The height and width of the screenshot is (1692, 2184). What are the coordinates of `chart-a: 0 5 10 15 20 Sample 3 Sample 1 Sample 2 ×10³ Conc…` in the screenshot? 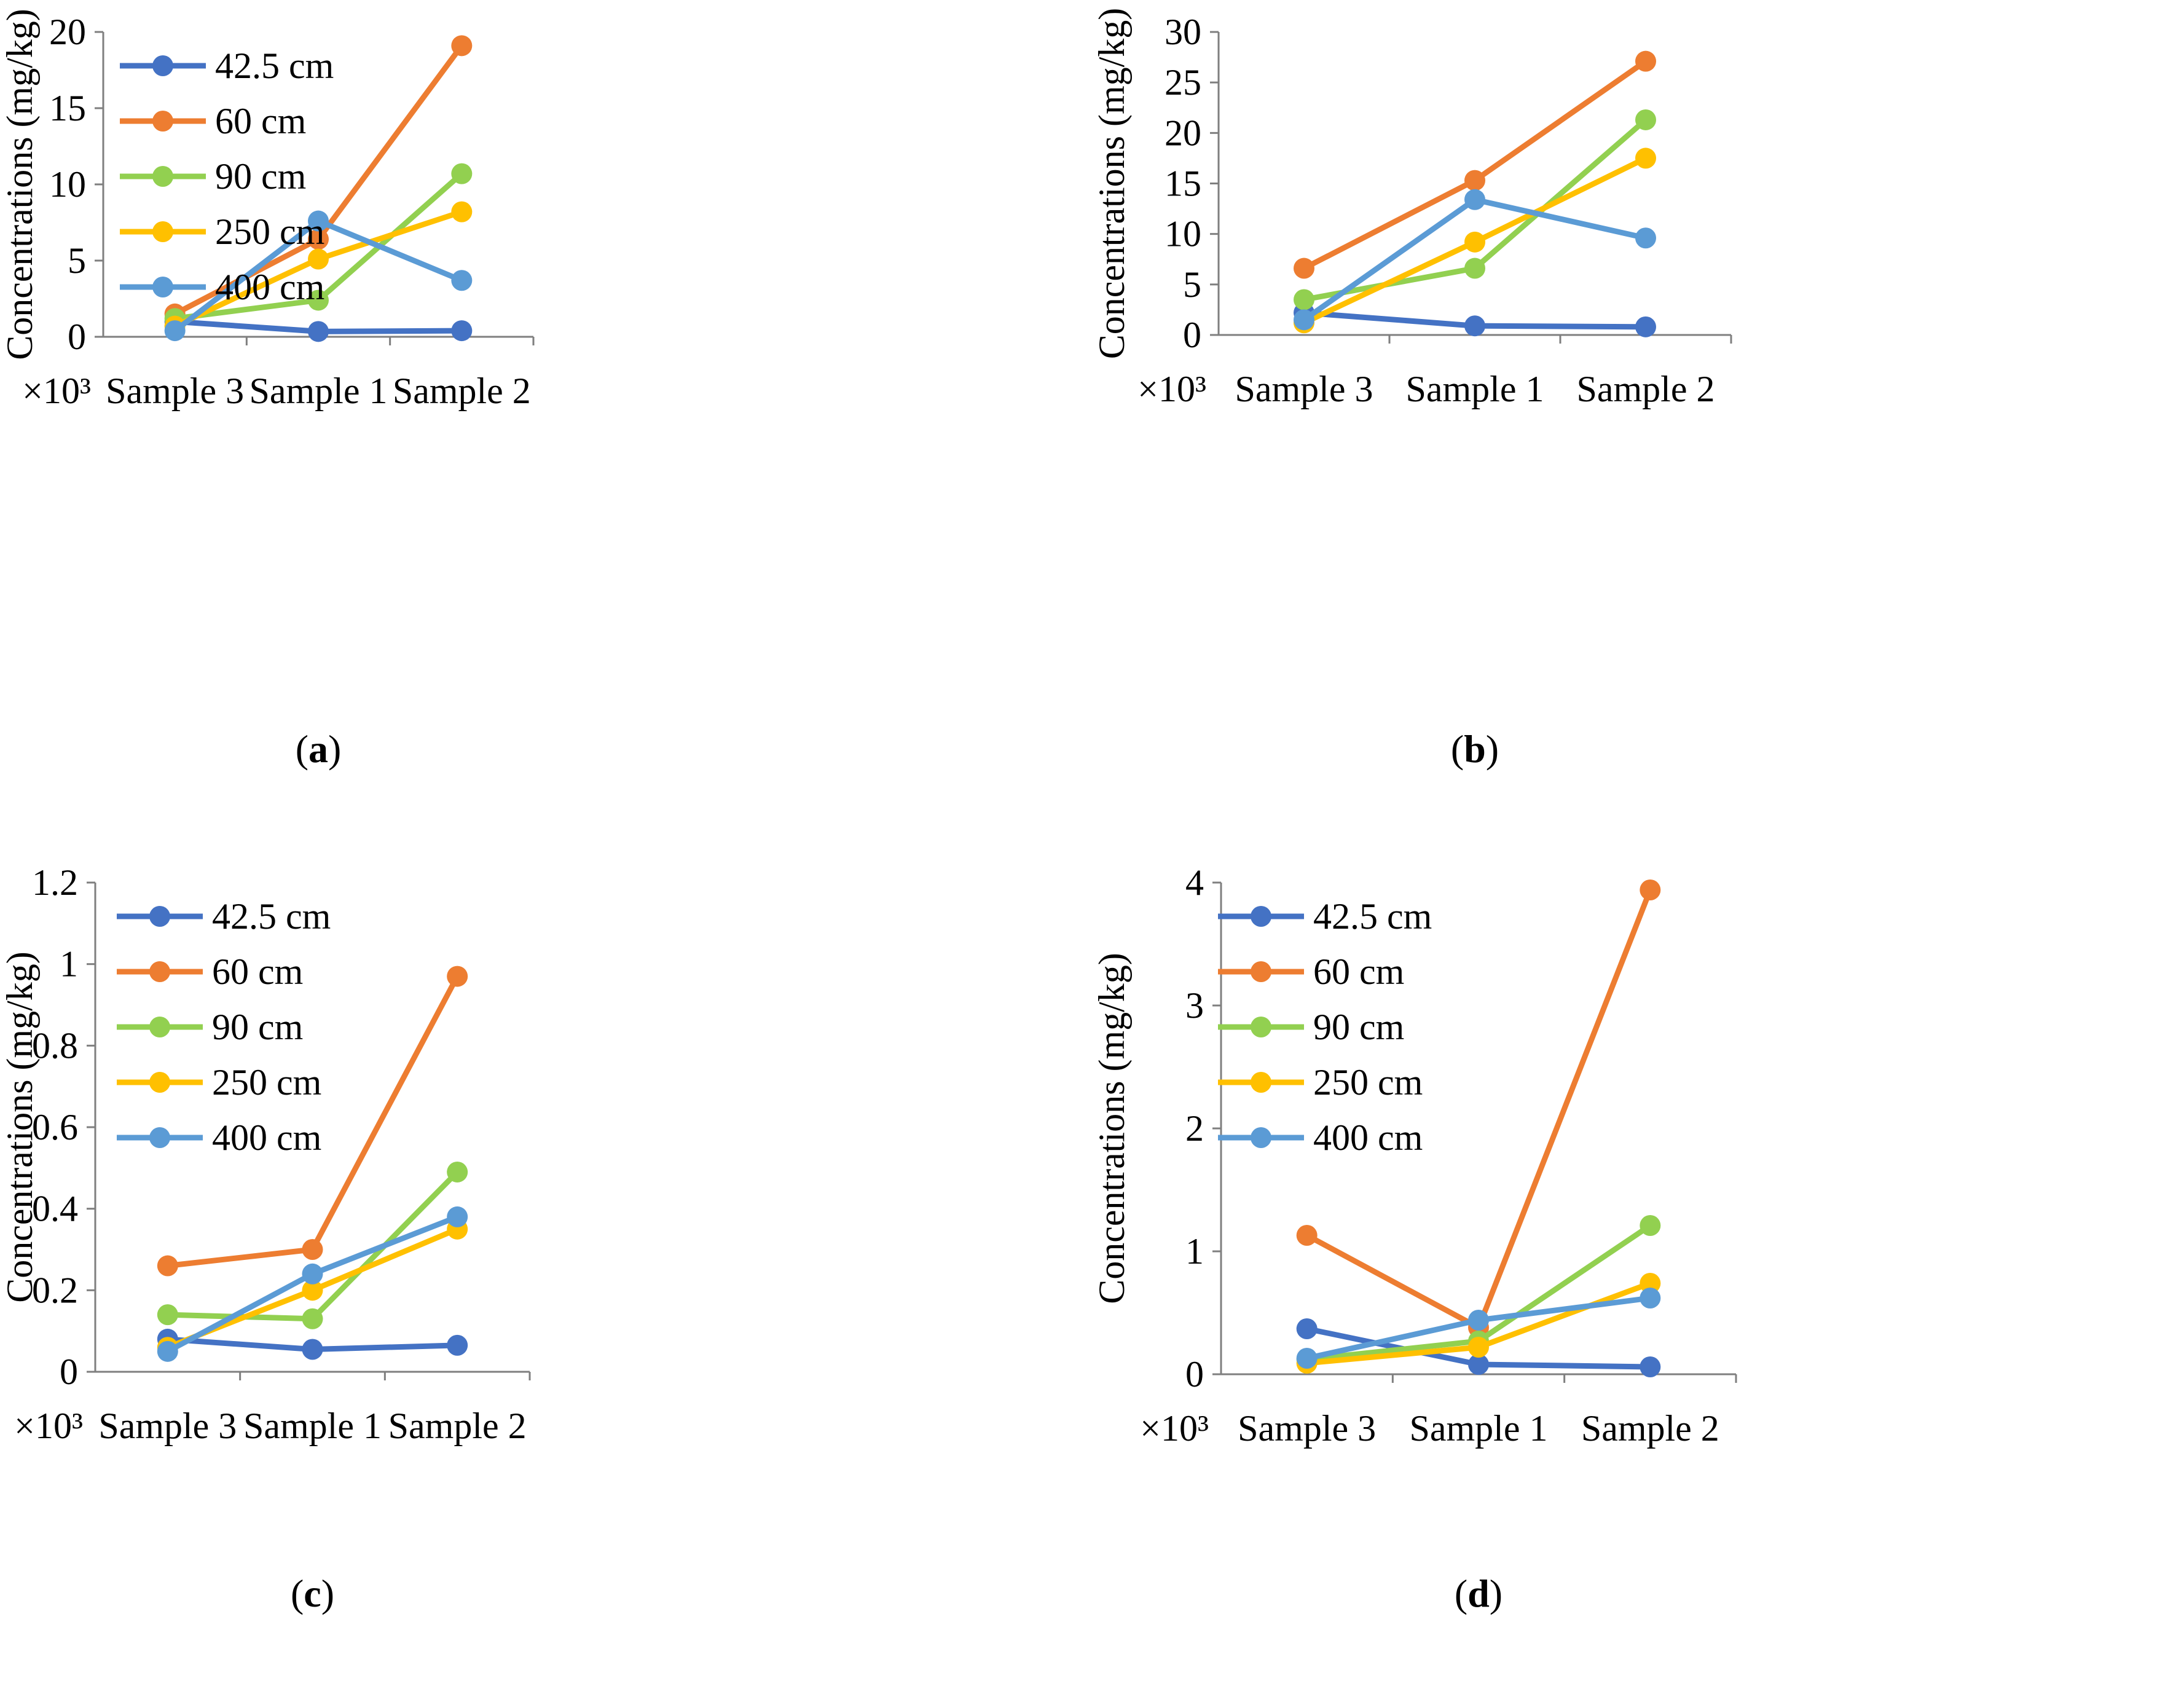 It's located at (267, 390).